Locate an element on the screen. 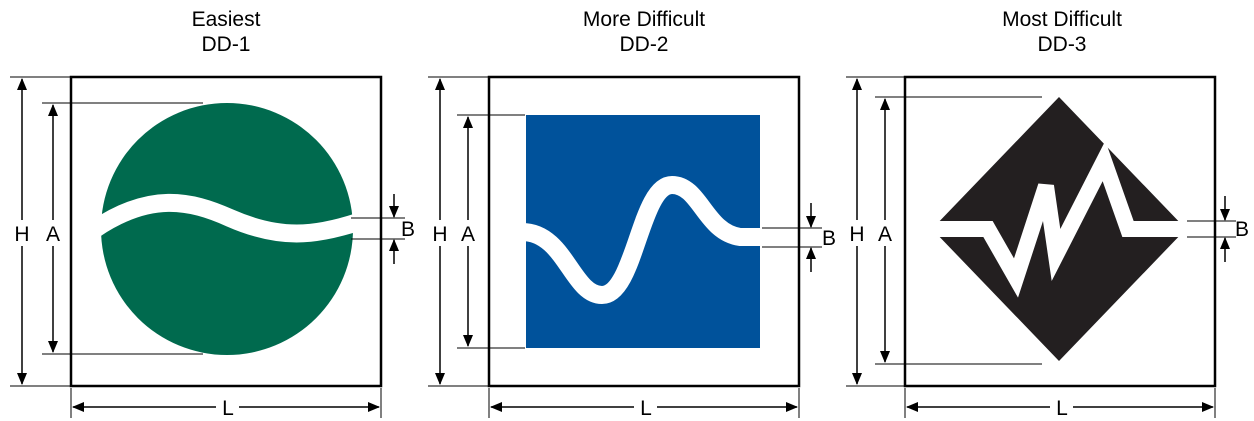 This screenshot has width=1254, height=421. label-a-3: A is located at coordinates (885, 234).